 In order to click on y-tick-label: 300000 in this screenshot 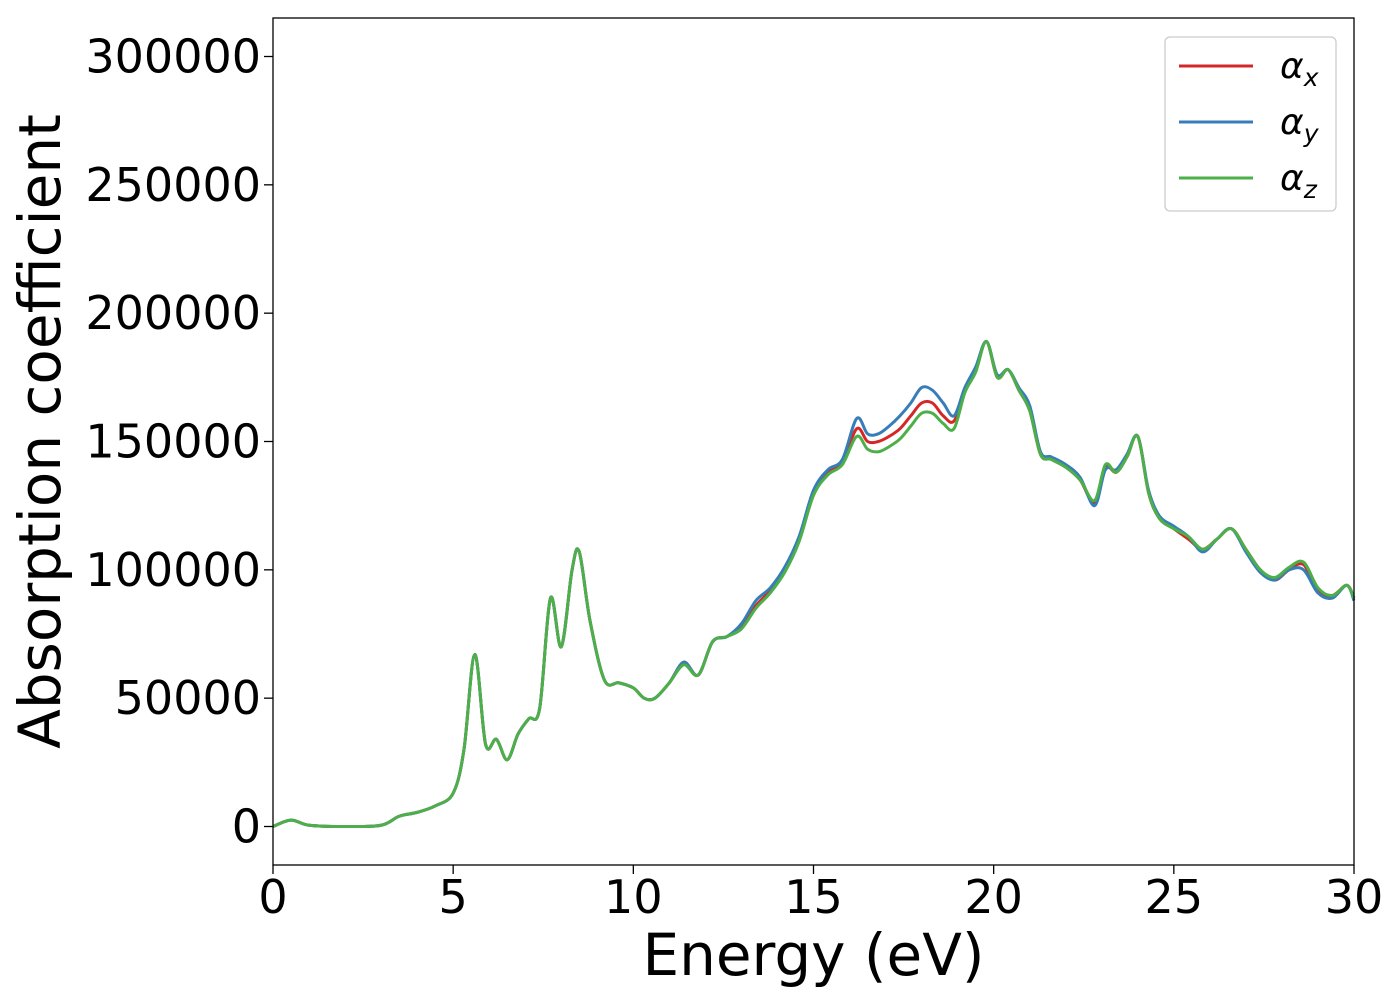, I will do `click(173, 57)`.